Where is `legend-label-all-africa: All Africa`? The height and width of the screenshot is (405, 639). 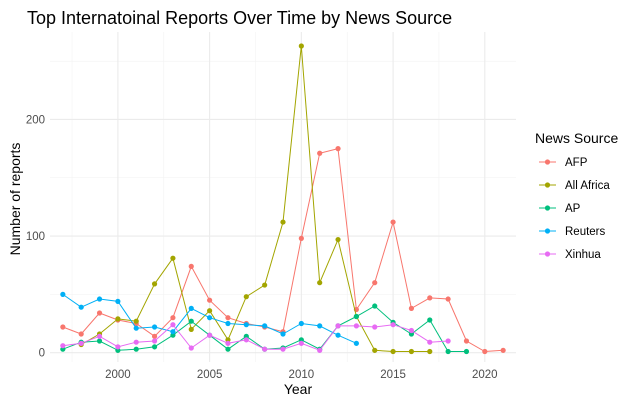 legend-label-all-africa: All Africa is located at coordinates (587, 186).